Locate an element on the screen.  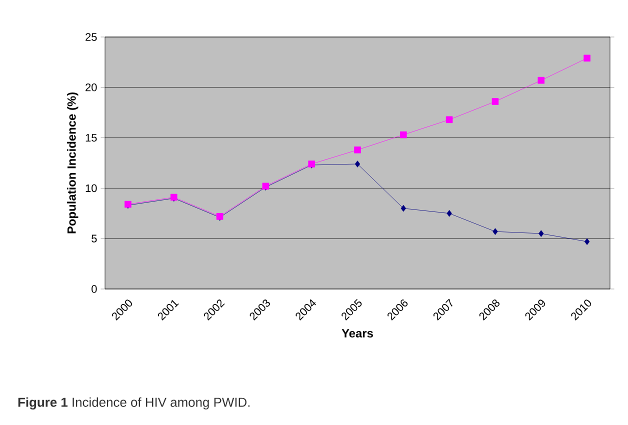
y-tick-label: 20 is located at coordinates (91, 88).